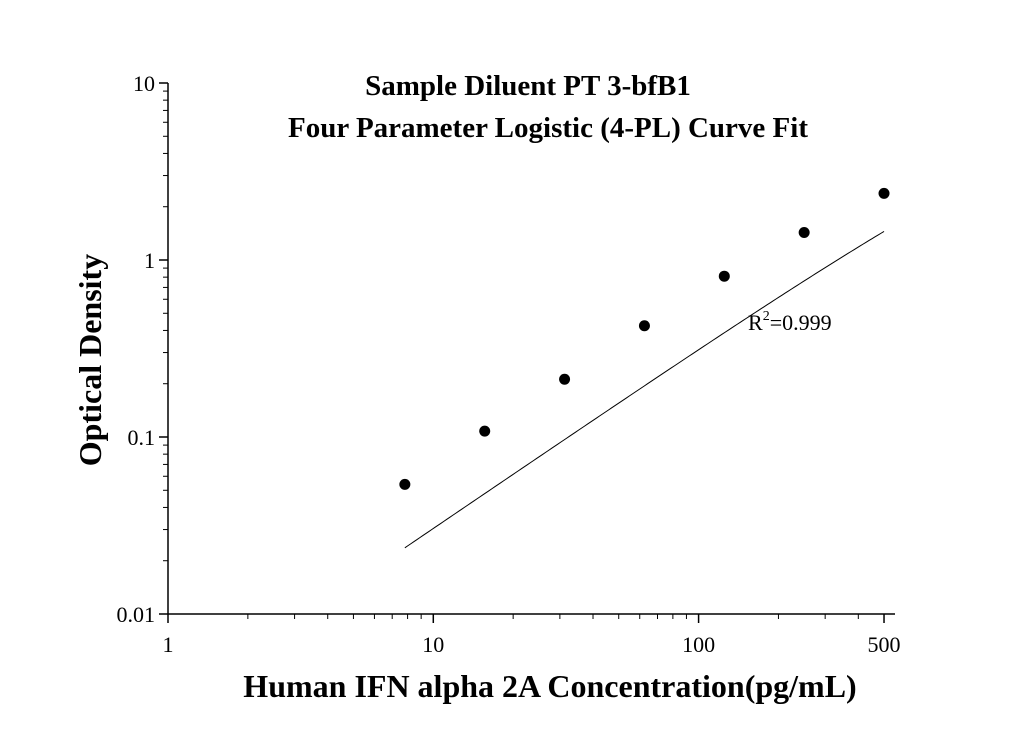  Describe the element at coordinates (755, 322) in the screenshot. I see `r-squared-base: R` at that location.